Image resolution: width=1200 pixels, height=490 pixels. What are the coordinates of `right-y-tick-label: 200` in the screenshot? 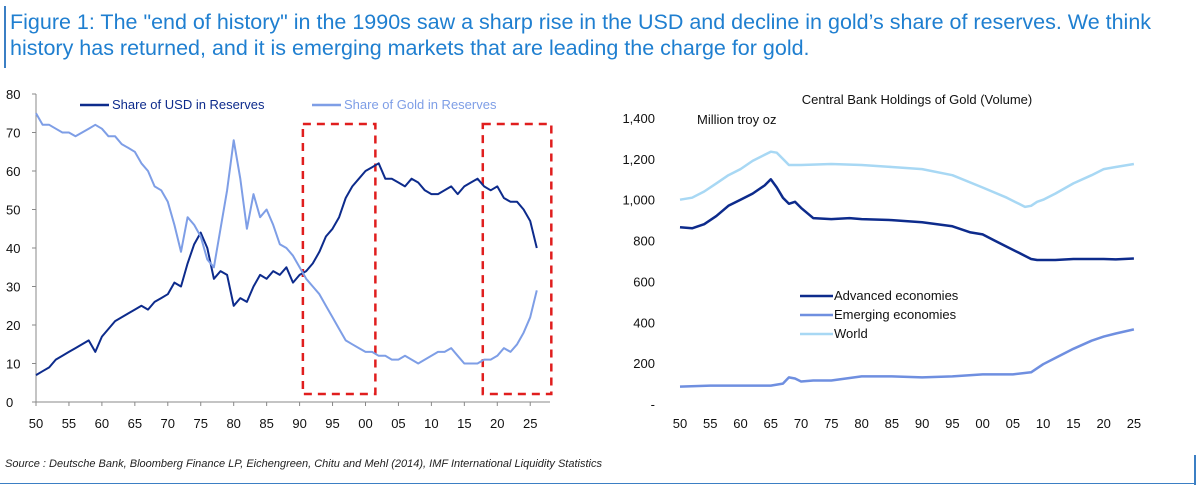 It's located at (644, 363).